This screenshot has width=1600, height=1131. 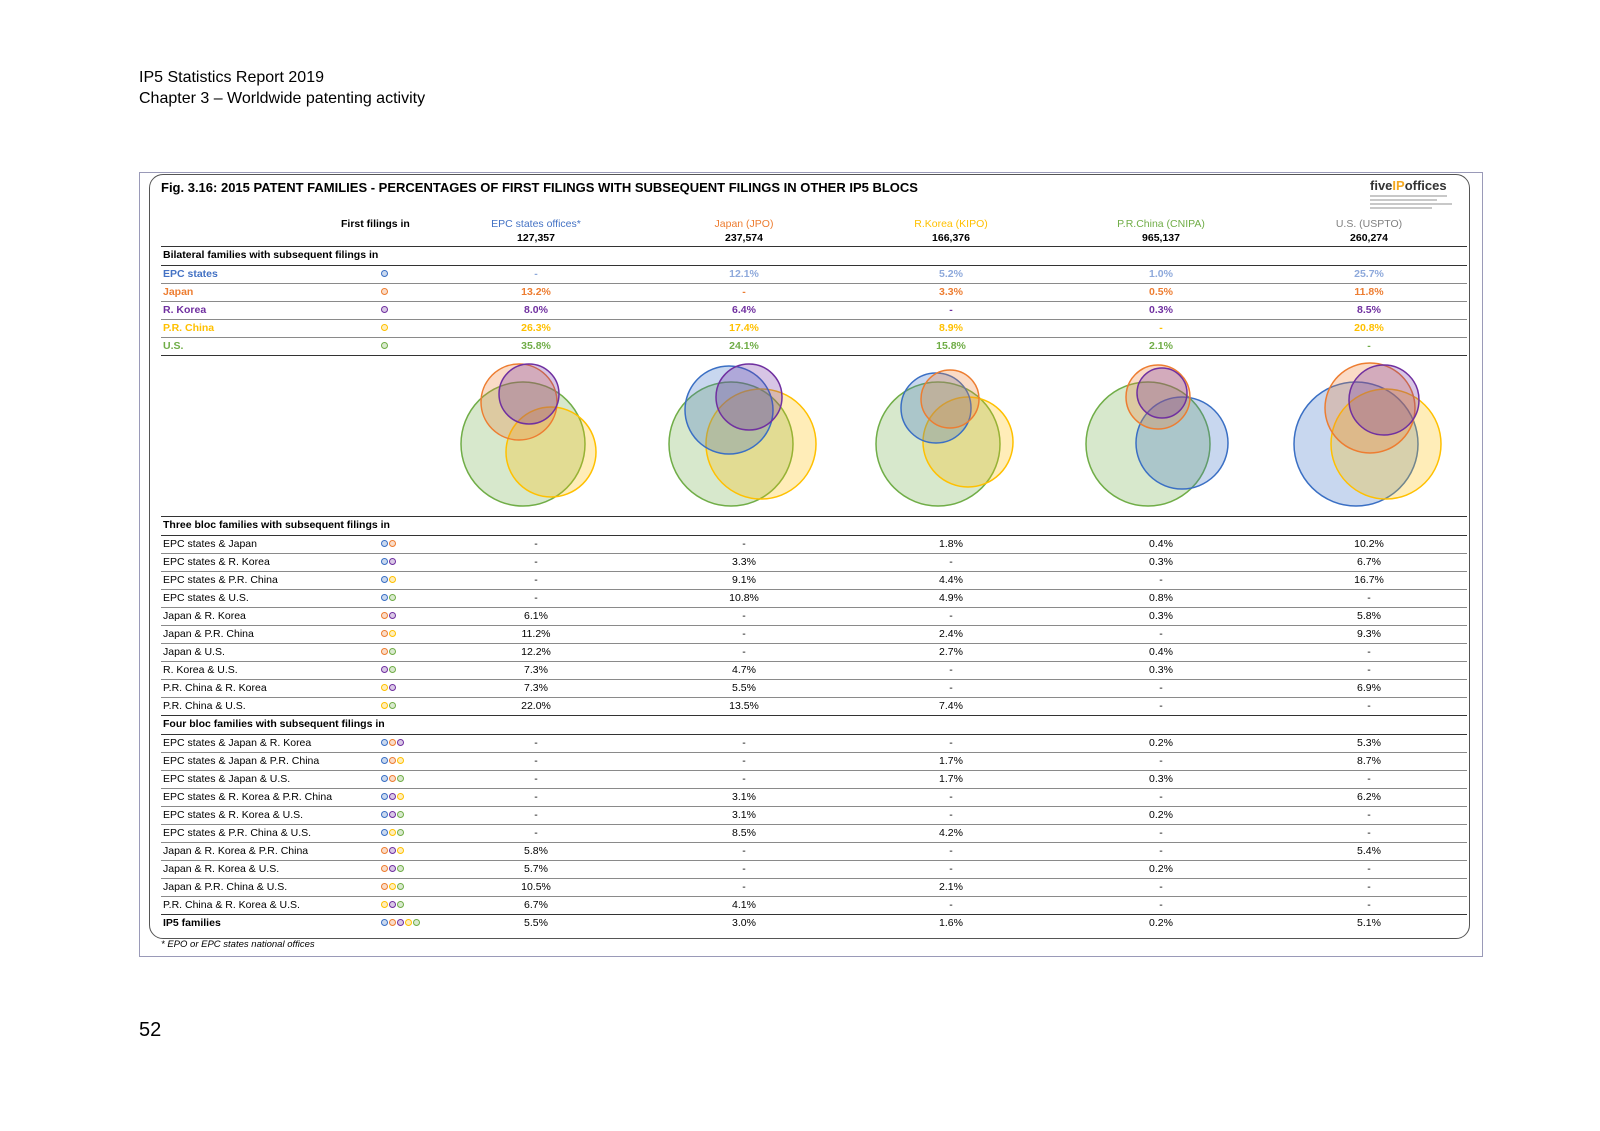 I want to click on row-label: R. Korea, so click(x=185, y=310).